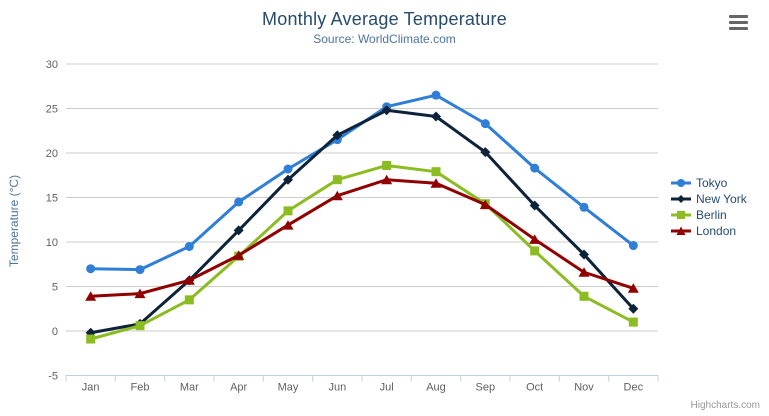 The height and width of the screenshot is (416, 769). Describe the element at coordinates (716, 231) in the screenshot. I see `legend-label: London` at that location.